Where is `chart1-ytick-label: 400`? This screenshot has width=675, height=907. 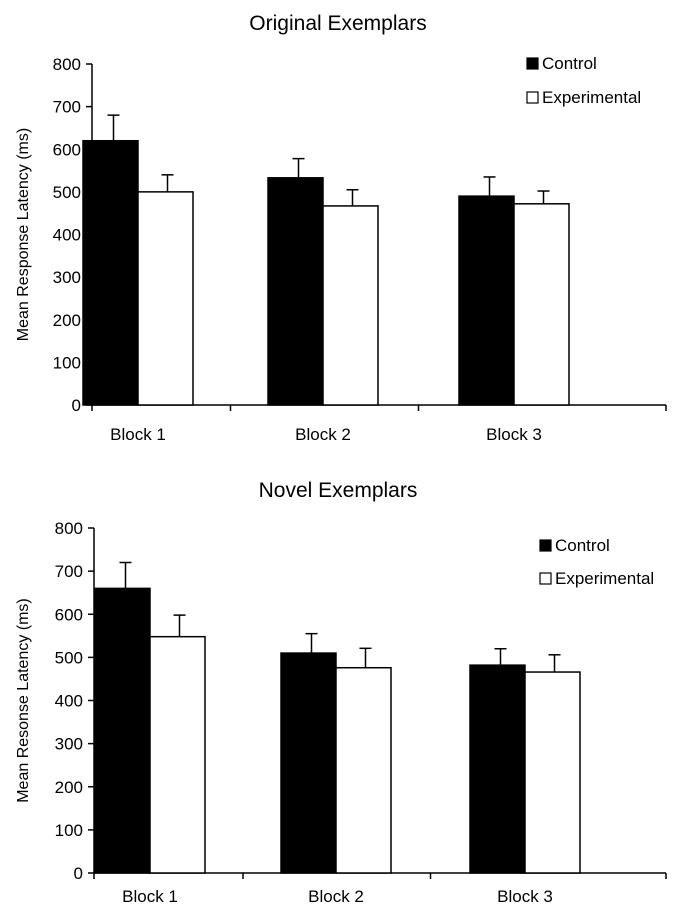
chart1-ytick-label: 400 is located at coordinates (67, 235).